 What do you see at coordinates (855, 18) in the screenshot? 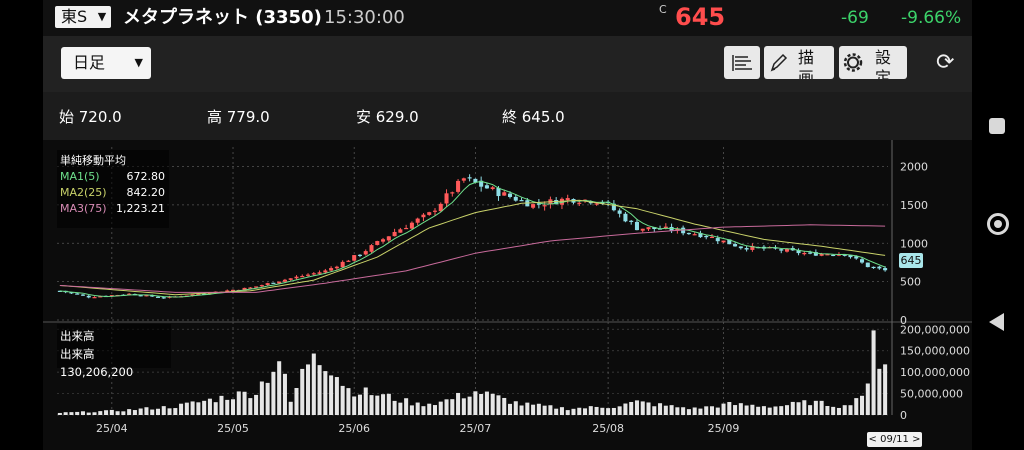
I see `price-change: -69` at bounding box center [855, 18].